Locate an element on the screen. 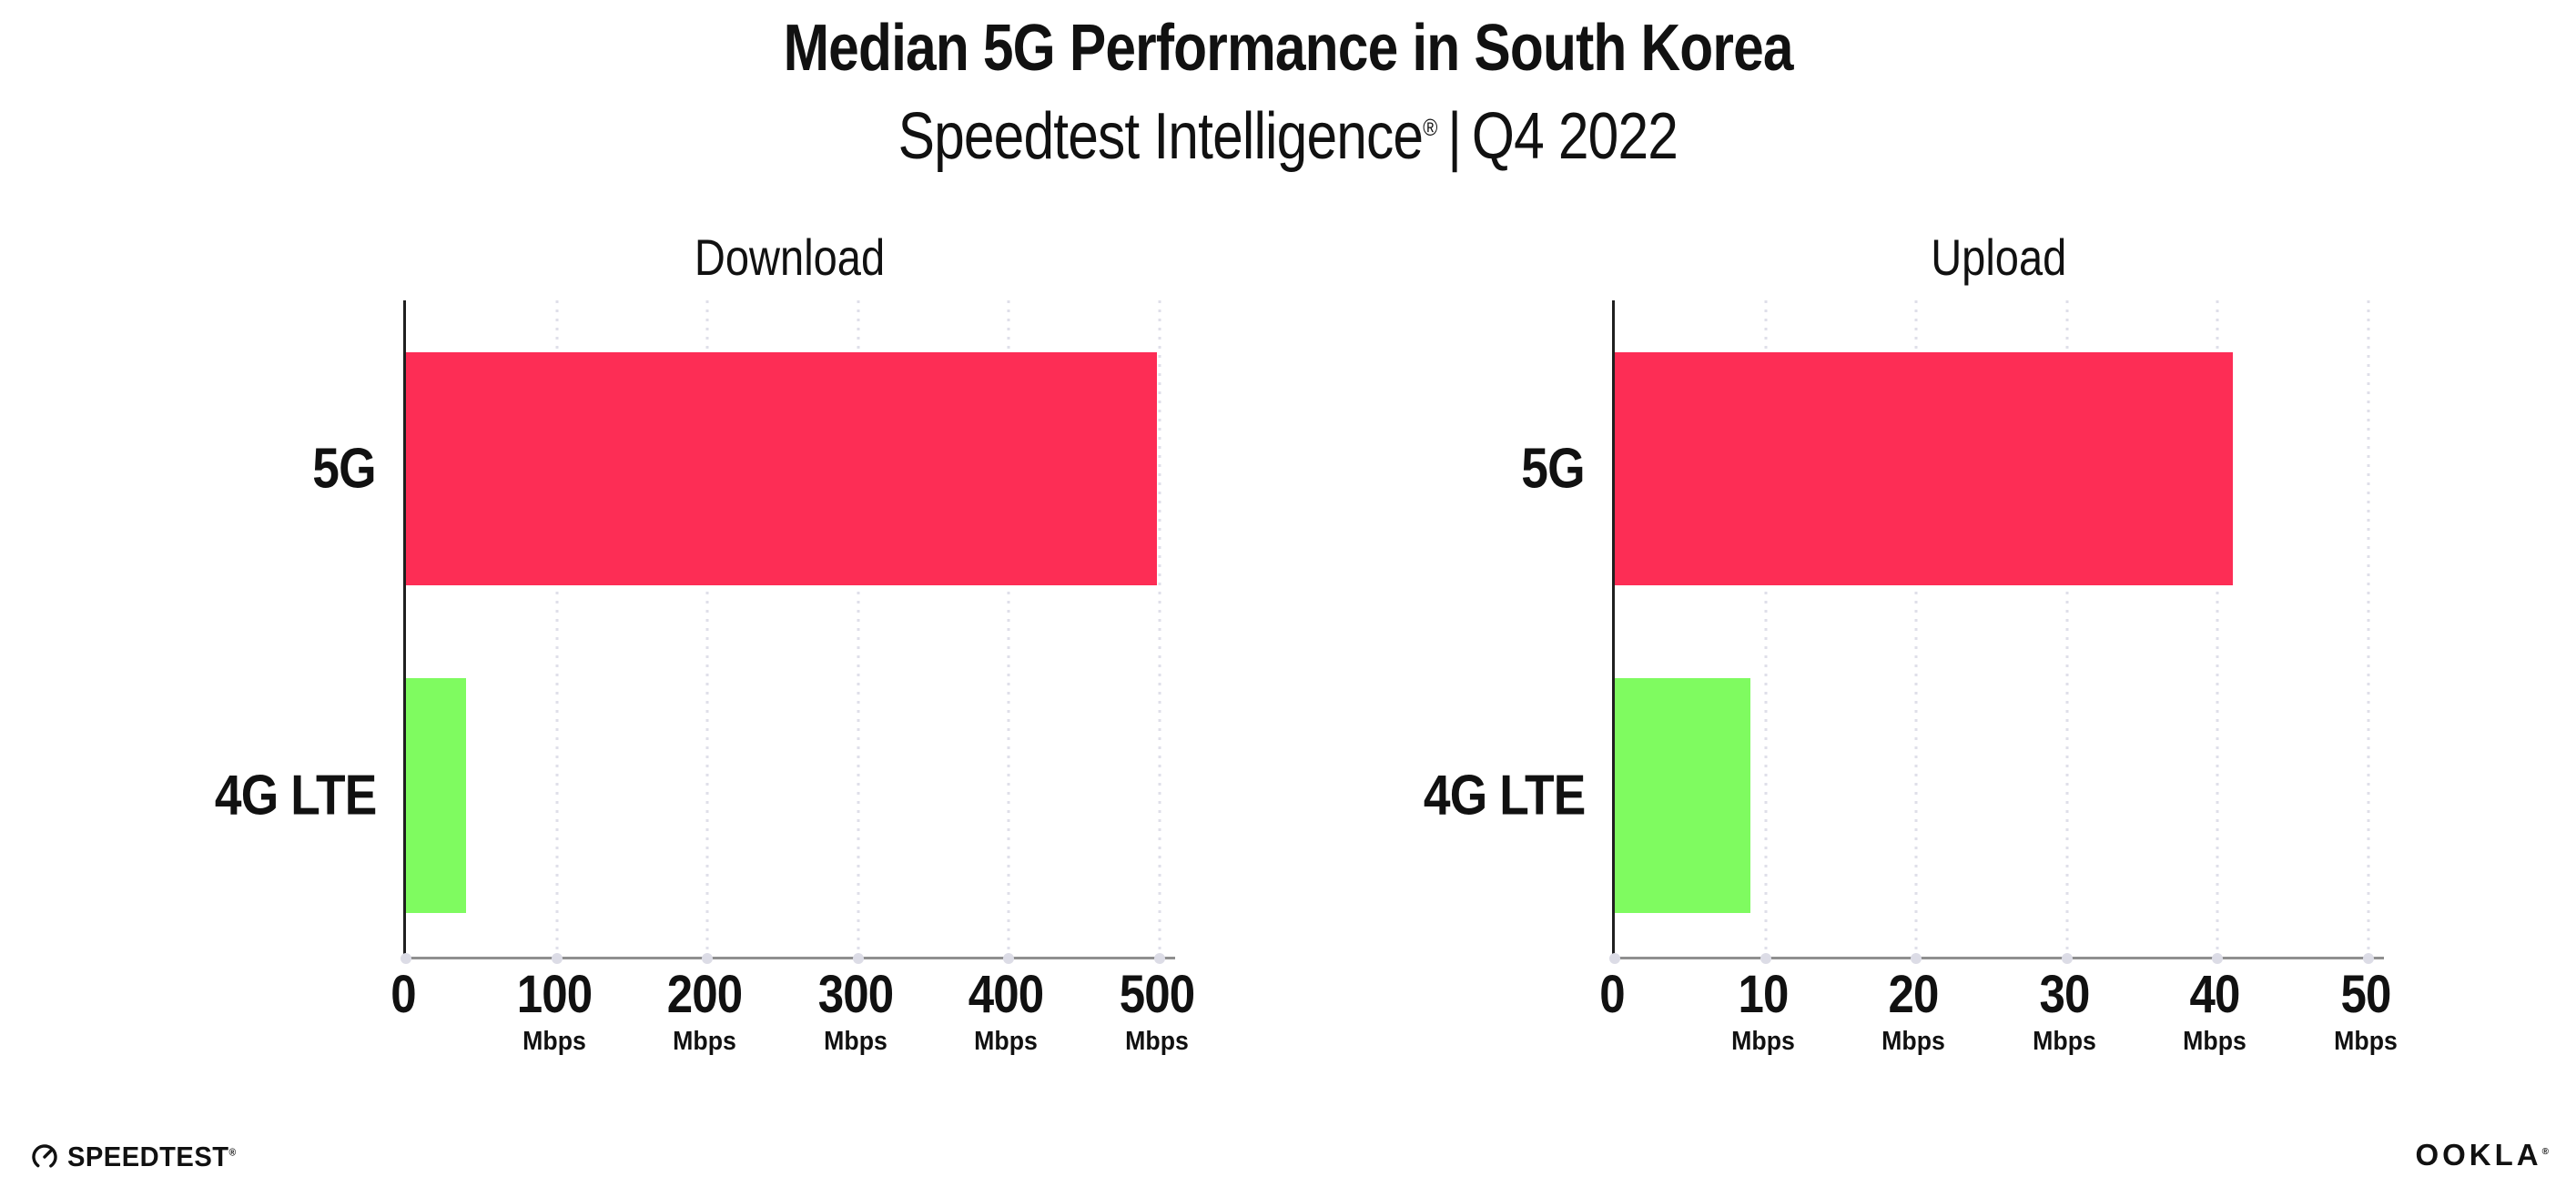 The image size is (2576, 1197). x-tick-40: 40 Mbps is located at coordinates (2215, 1012).